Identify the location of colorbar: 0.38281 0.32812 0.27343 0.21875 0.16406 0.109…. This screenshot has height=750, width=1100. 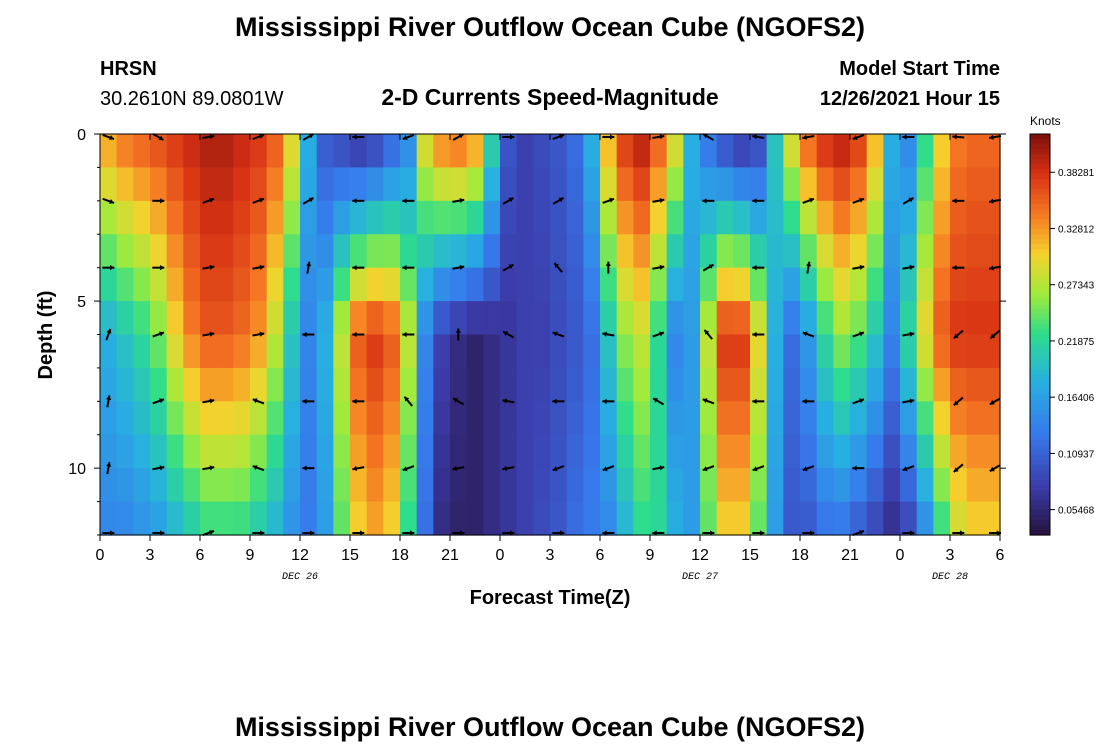
(1062, 334).